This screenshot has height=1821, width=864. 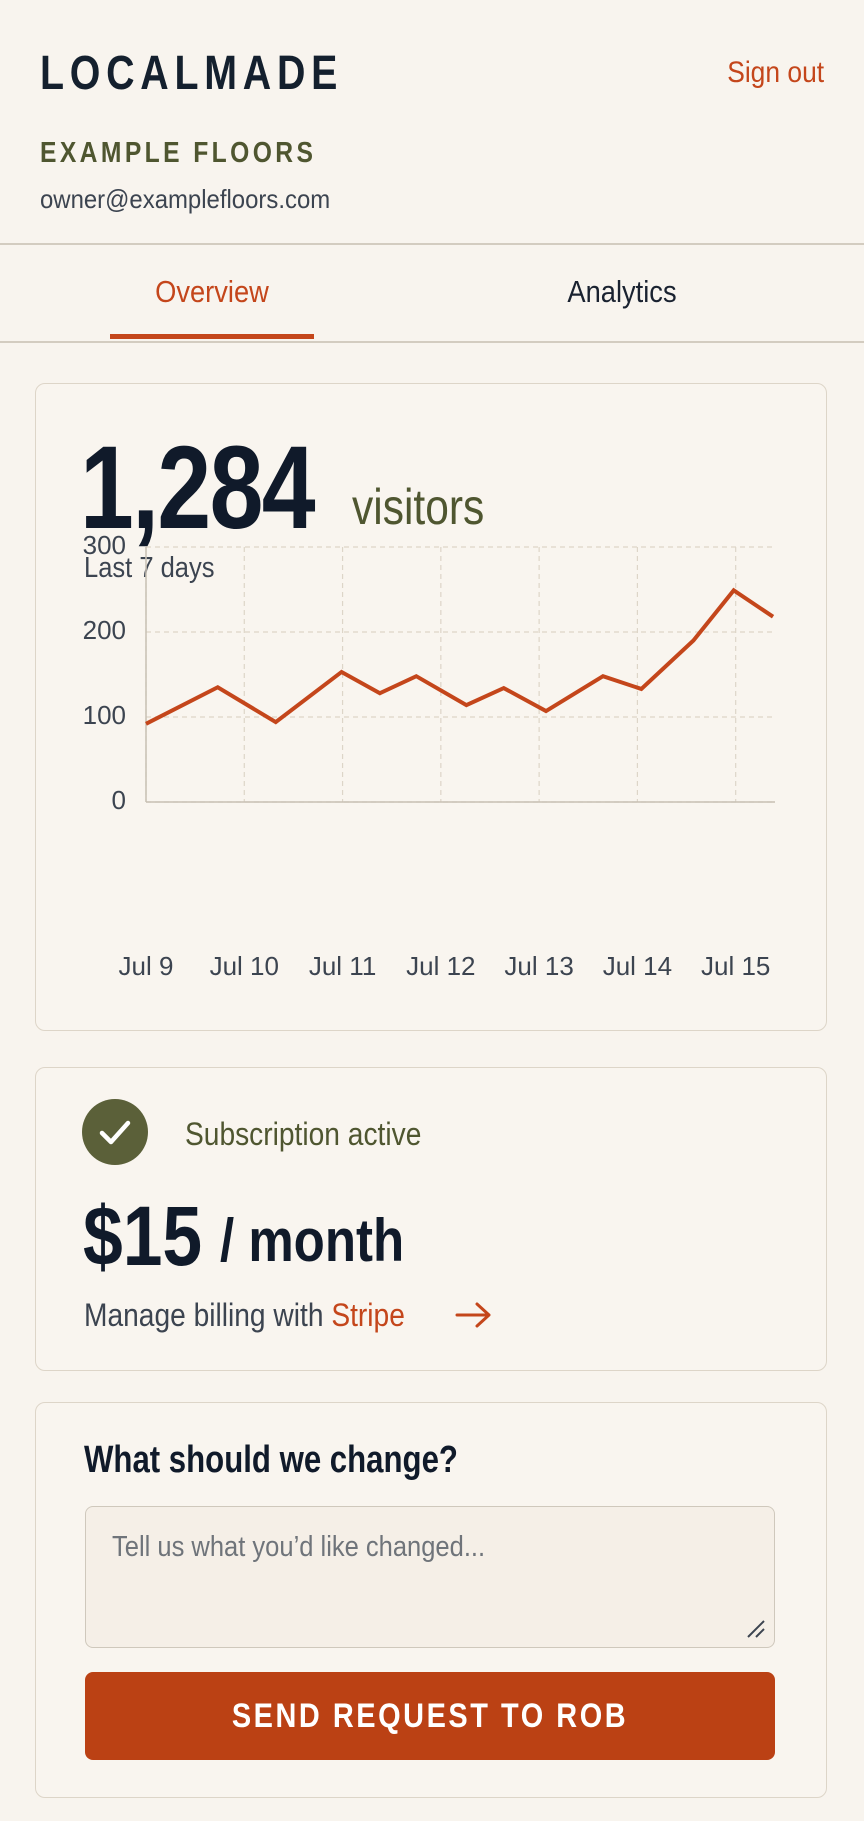 I want to click on resize-handle, so click(x=756, y=1629).